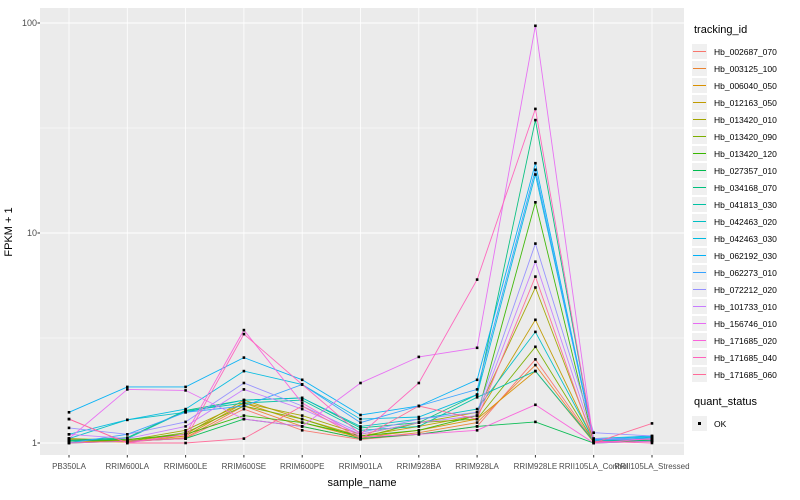  Describe the element at coordinates (745, 255) in the screenshot. I see `legend-item-label: Hb_062192_030` at that location.